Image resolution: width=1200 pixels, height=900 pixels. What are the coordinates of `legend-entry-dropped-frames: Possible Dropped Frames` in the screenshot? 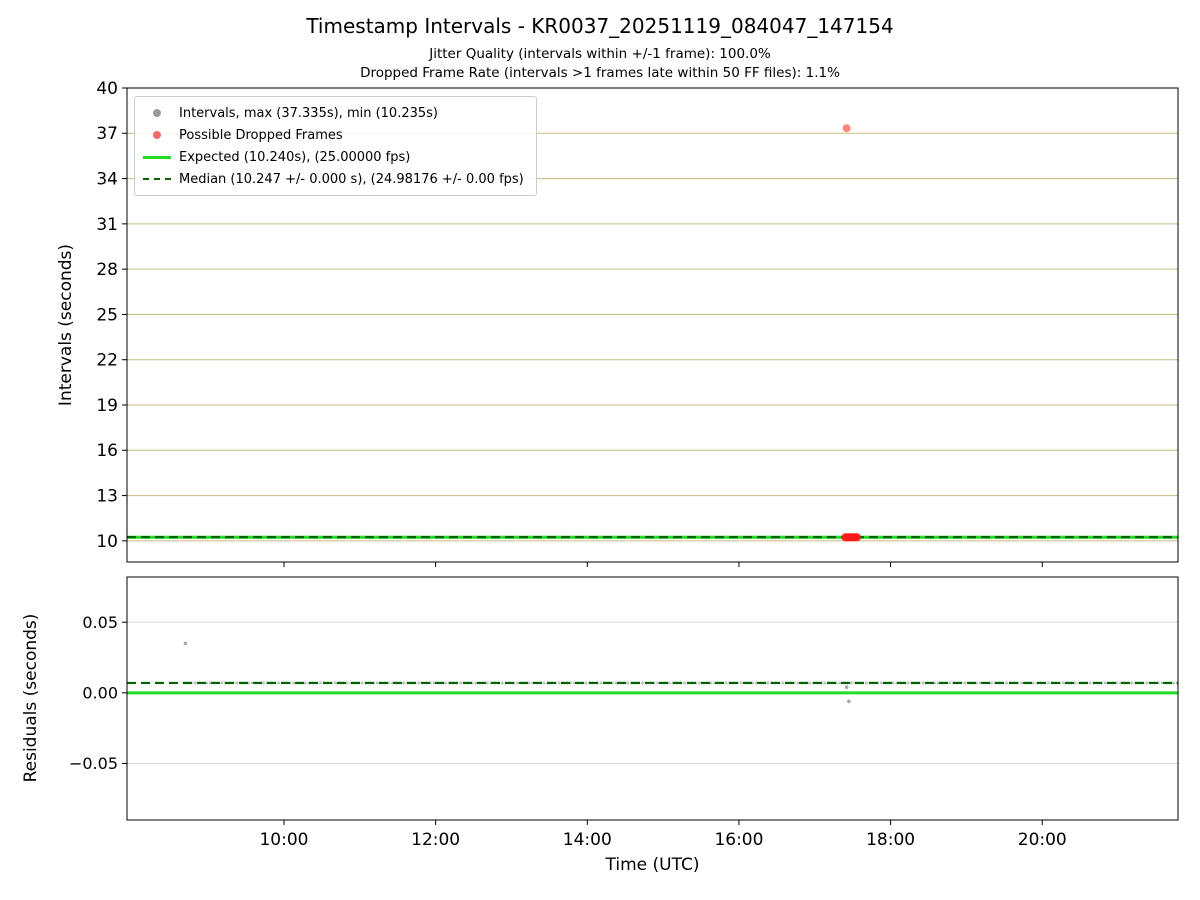 It's located at (332, 135).